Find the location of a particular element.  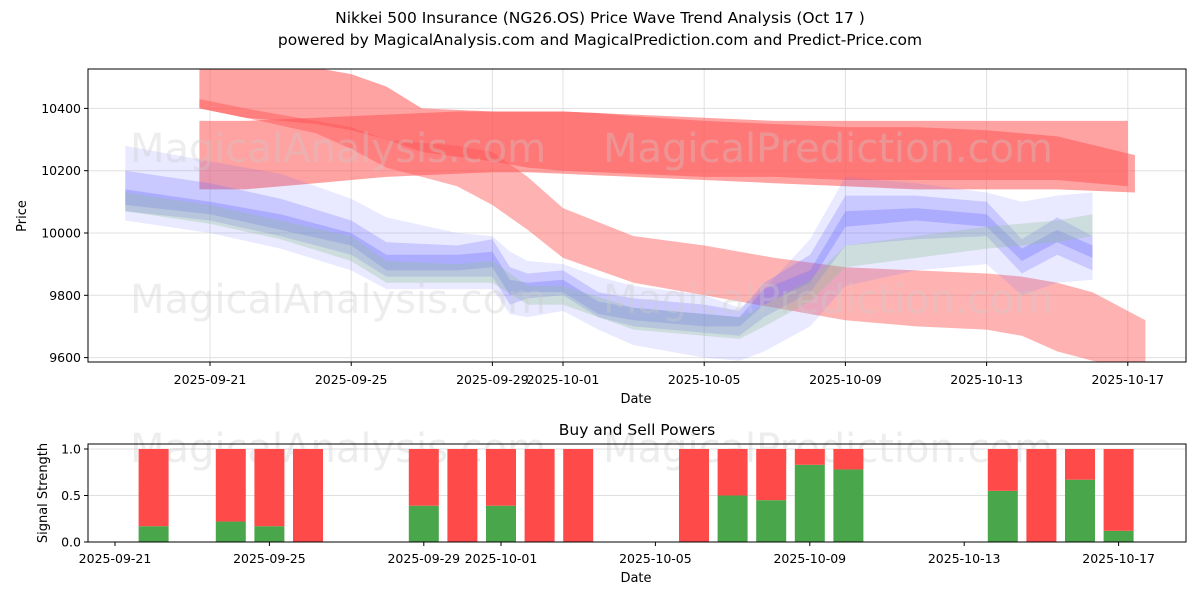

y-tick-label: 9800 is located at coordinates (65, 295).